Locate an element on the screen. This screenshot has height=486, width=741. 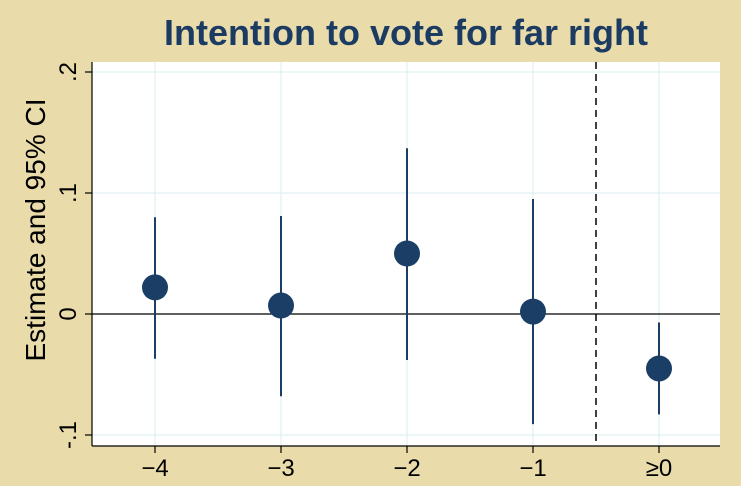
x-tick-label: −1 is located at coordinates (532, 468).